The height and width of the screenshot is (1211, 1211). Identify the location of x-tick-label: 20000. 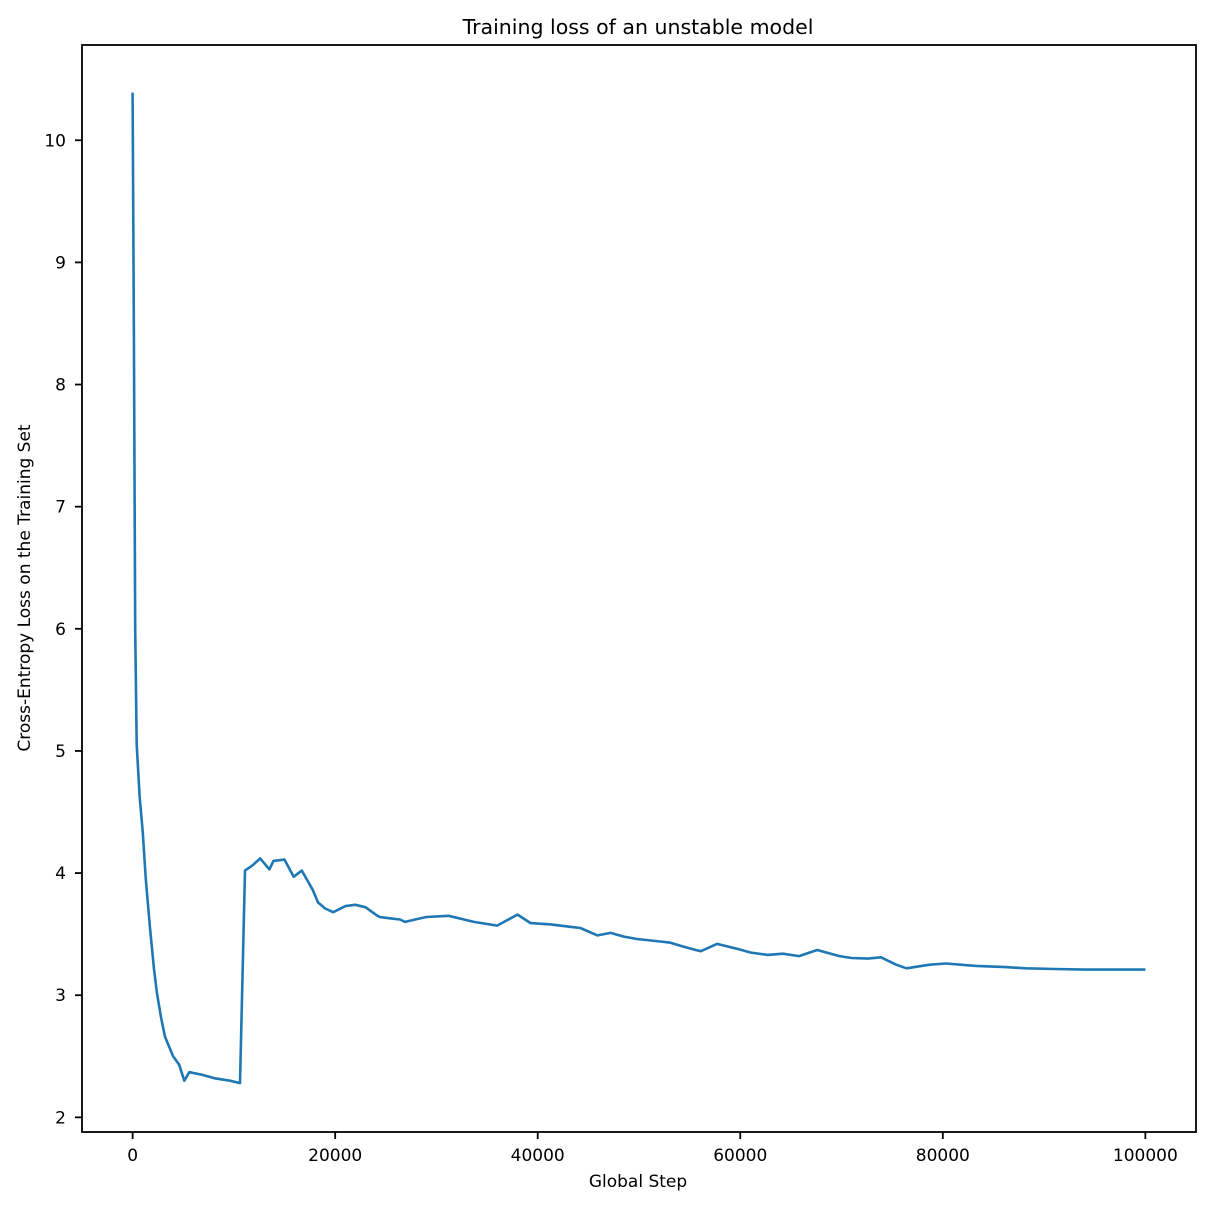
(335, 1156).